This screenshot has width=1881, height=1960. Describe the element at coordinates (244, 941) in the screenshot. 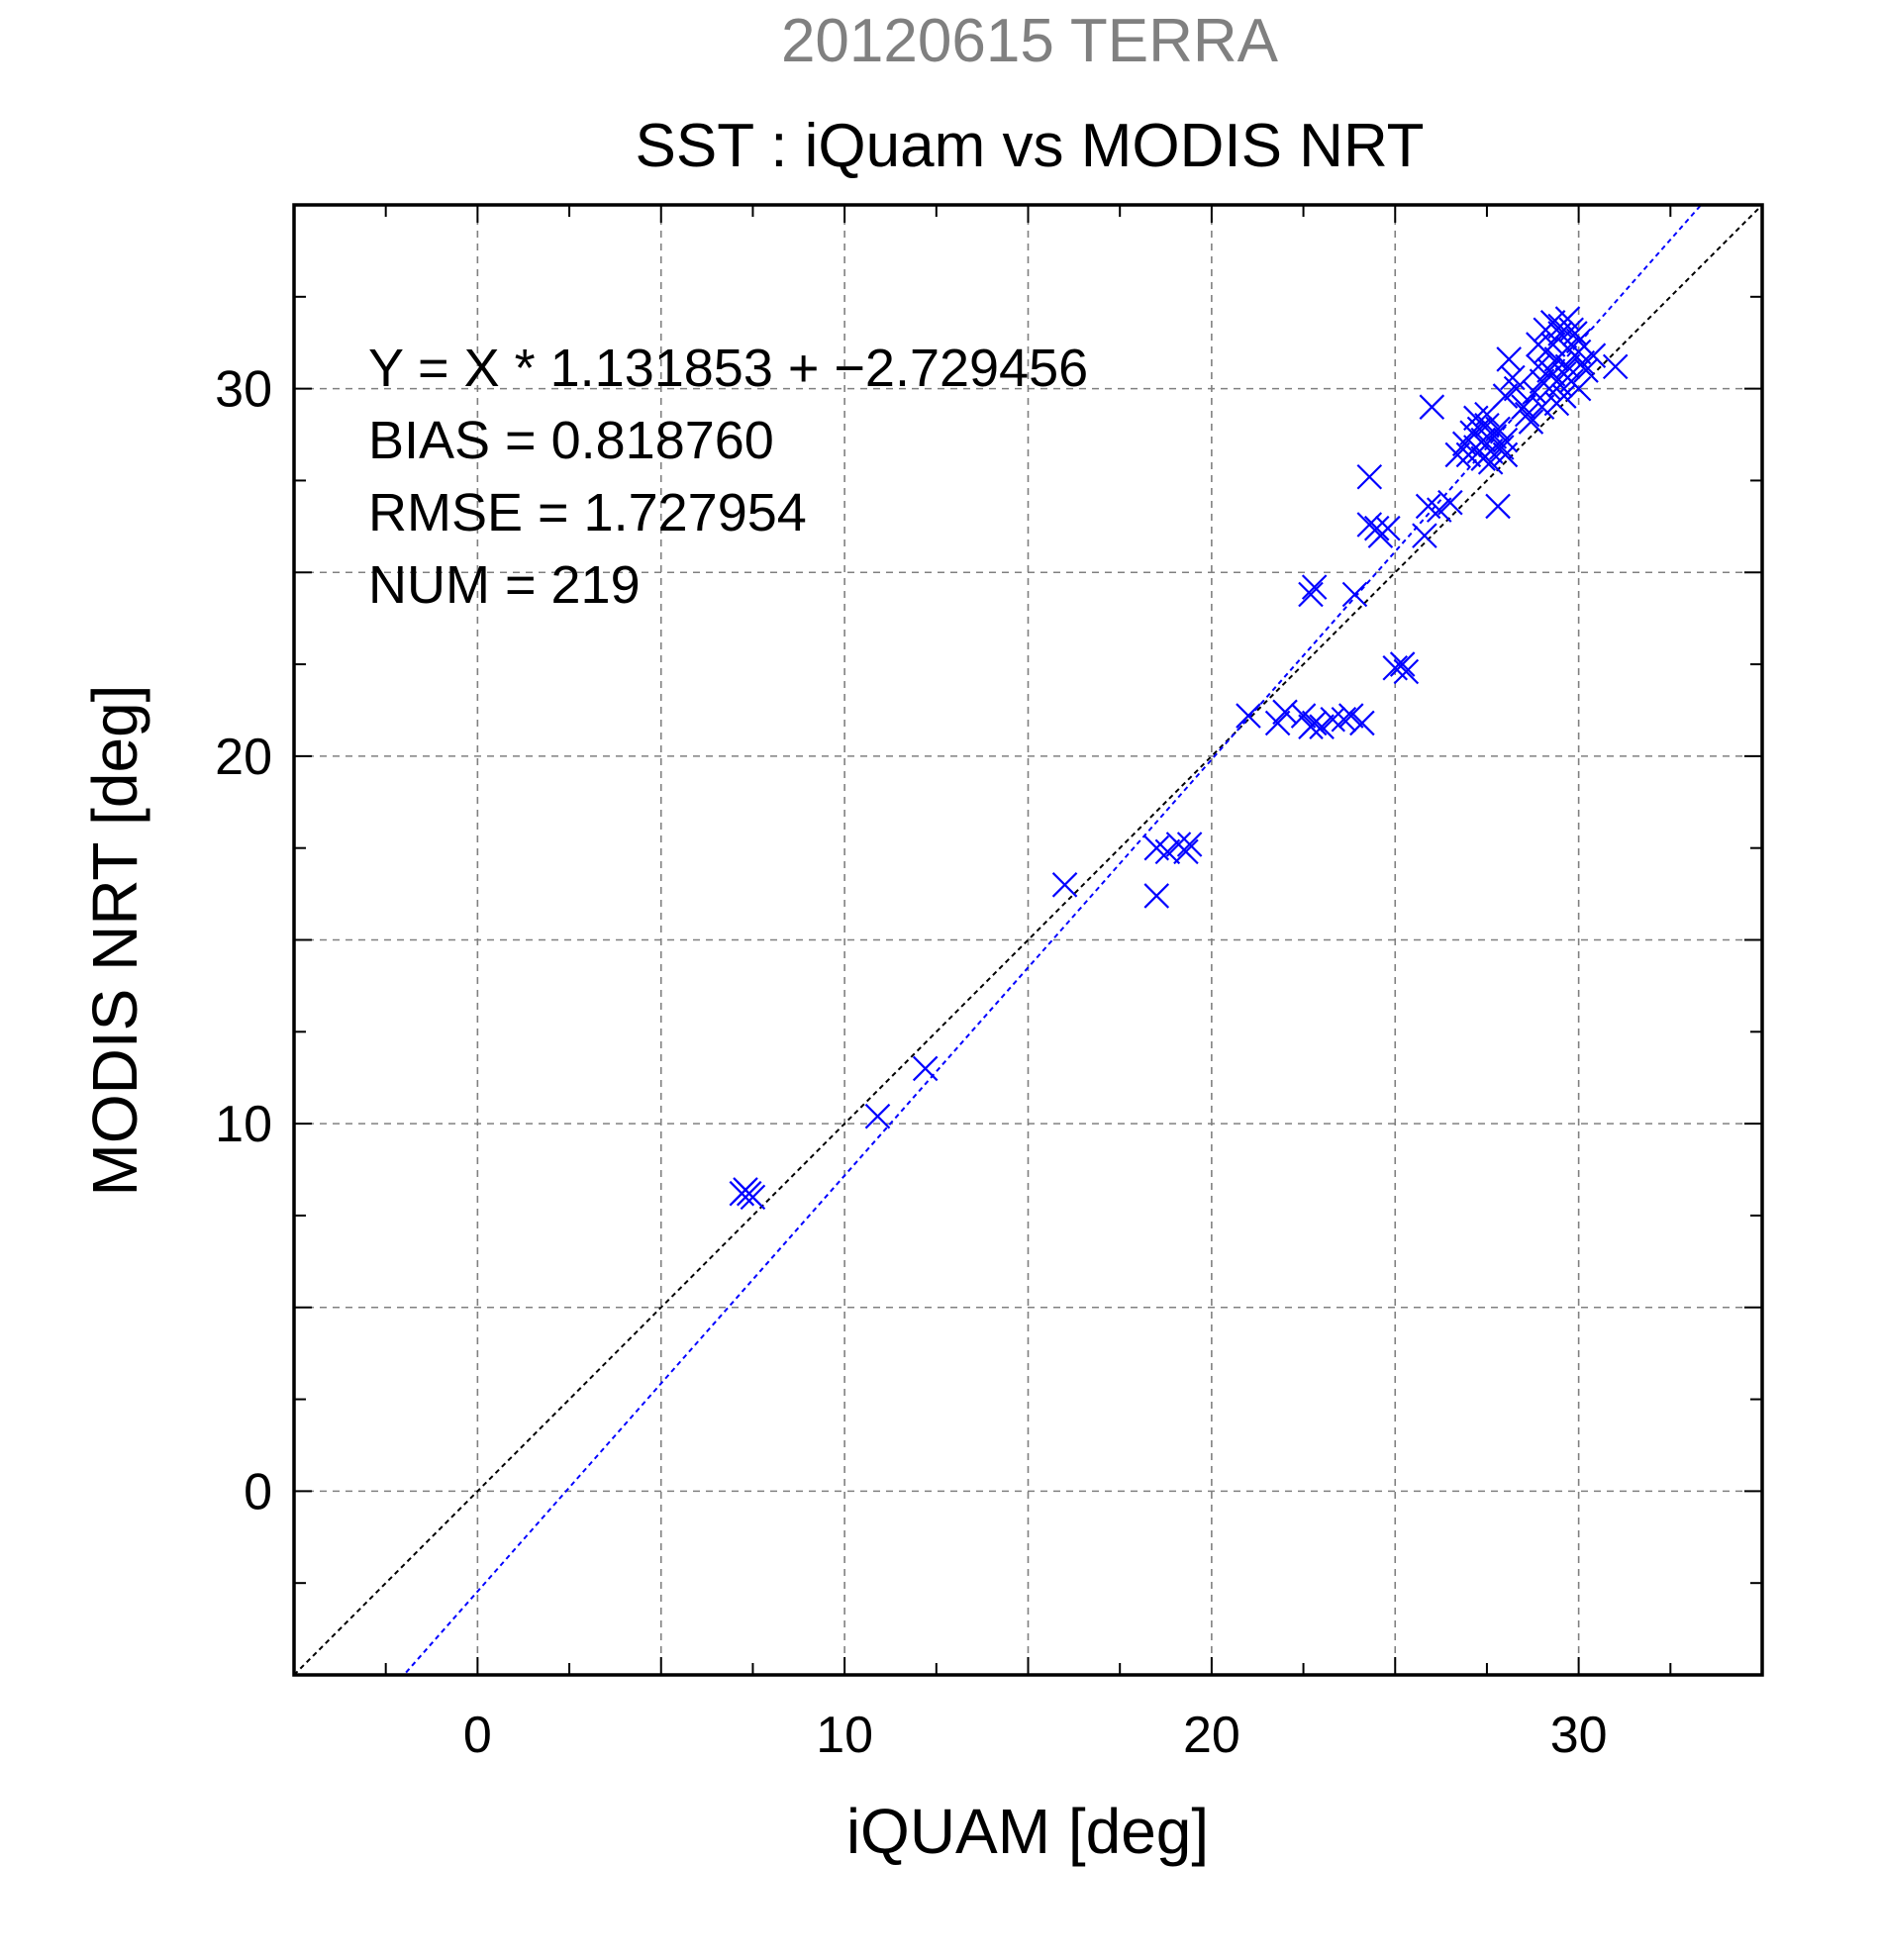

I see `y-tick-labels: 0 10 20 30` at that location.